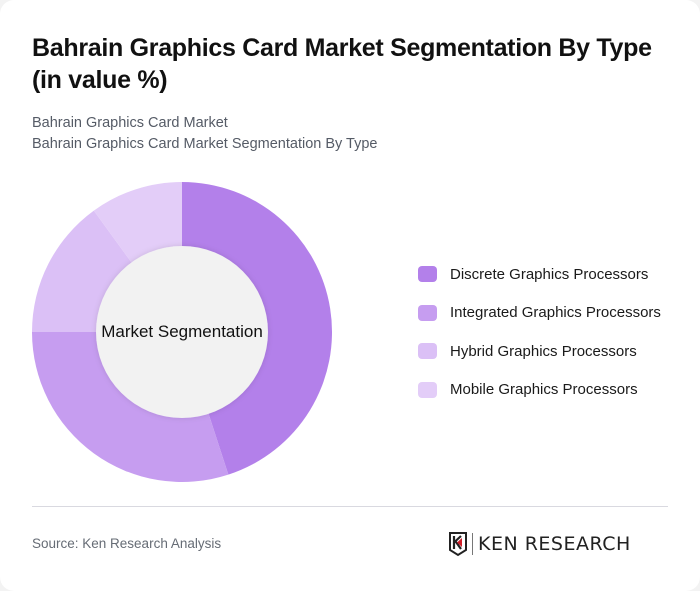 Image resolution: width=700 pixels, height=591 pixels. What do you see at coordinates (127, 543) in the screenshot?
I see `source-note: Source: Ken Research Analysis` at bounding box center [127, 543].